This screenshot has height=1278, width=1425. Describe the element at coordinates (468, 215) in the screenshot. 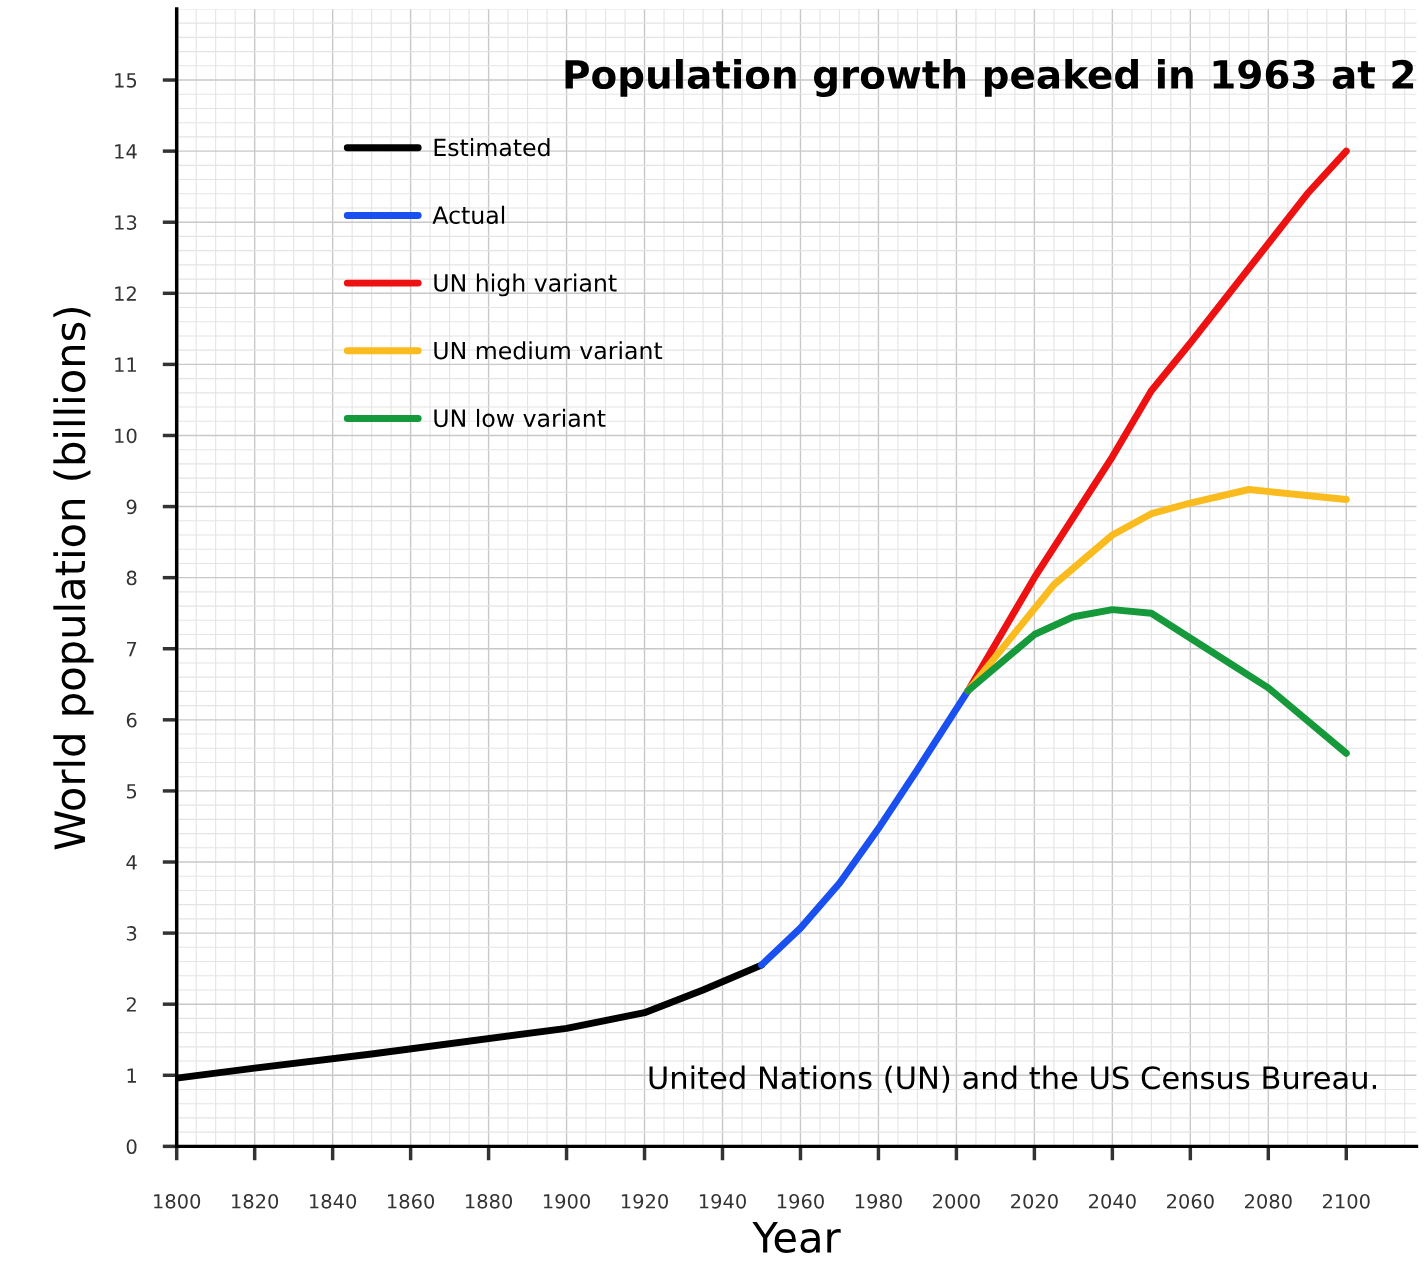

I see `legend-label: Actual` at that location.